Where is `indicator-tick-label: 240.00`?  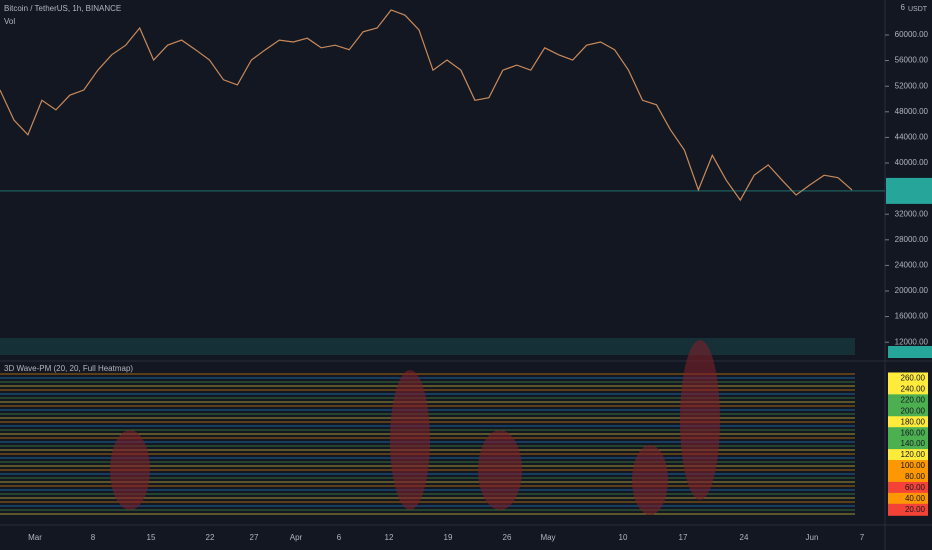
indicator-tick-label: 240.00 is located at coordinates (913, 389).